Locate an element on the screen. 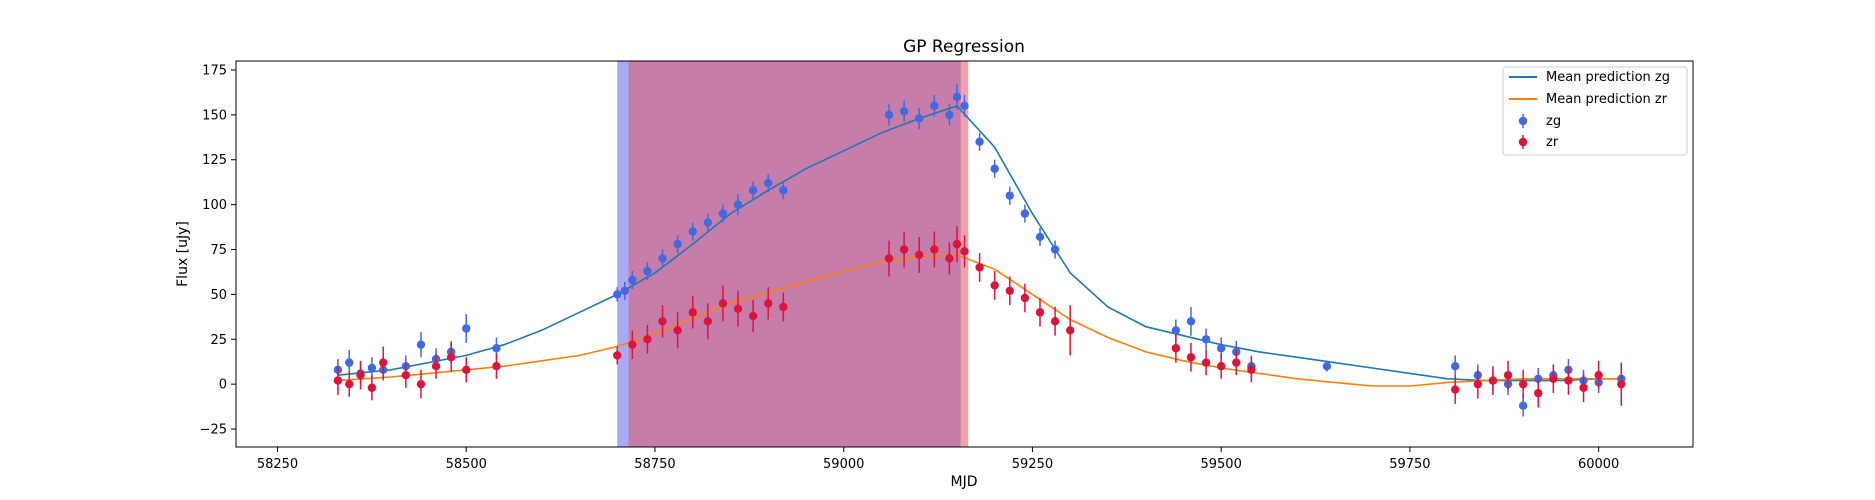  x-tick-label: 60000 is located at coordinates (1598, 464).